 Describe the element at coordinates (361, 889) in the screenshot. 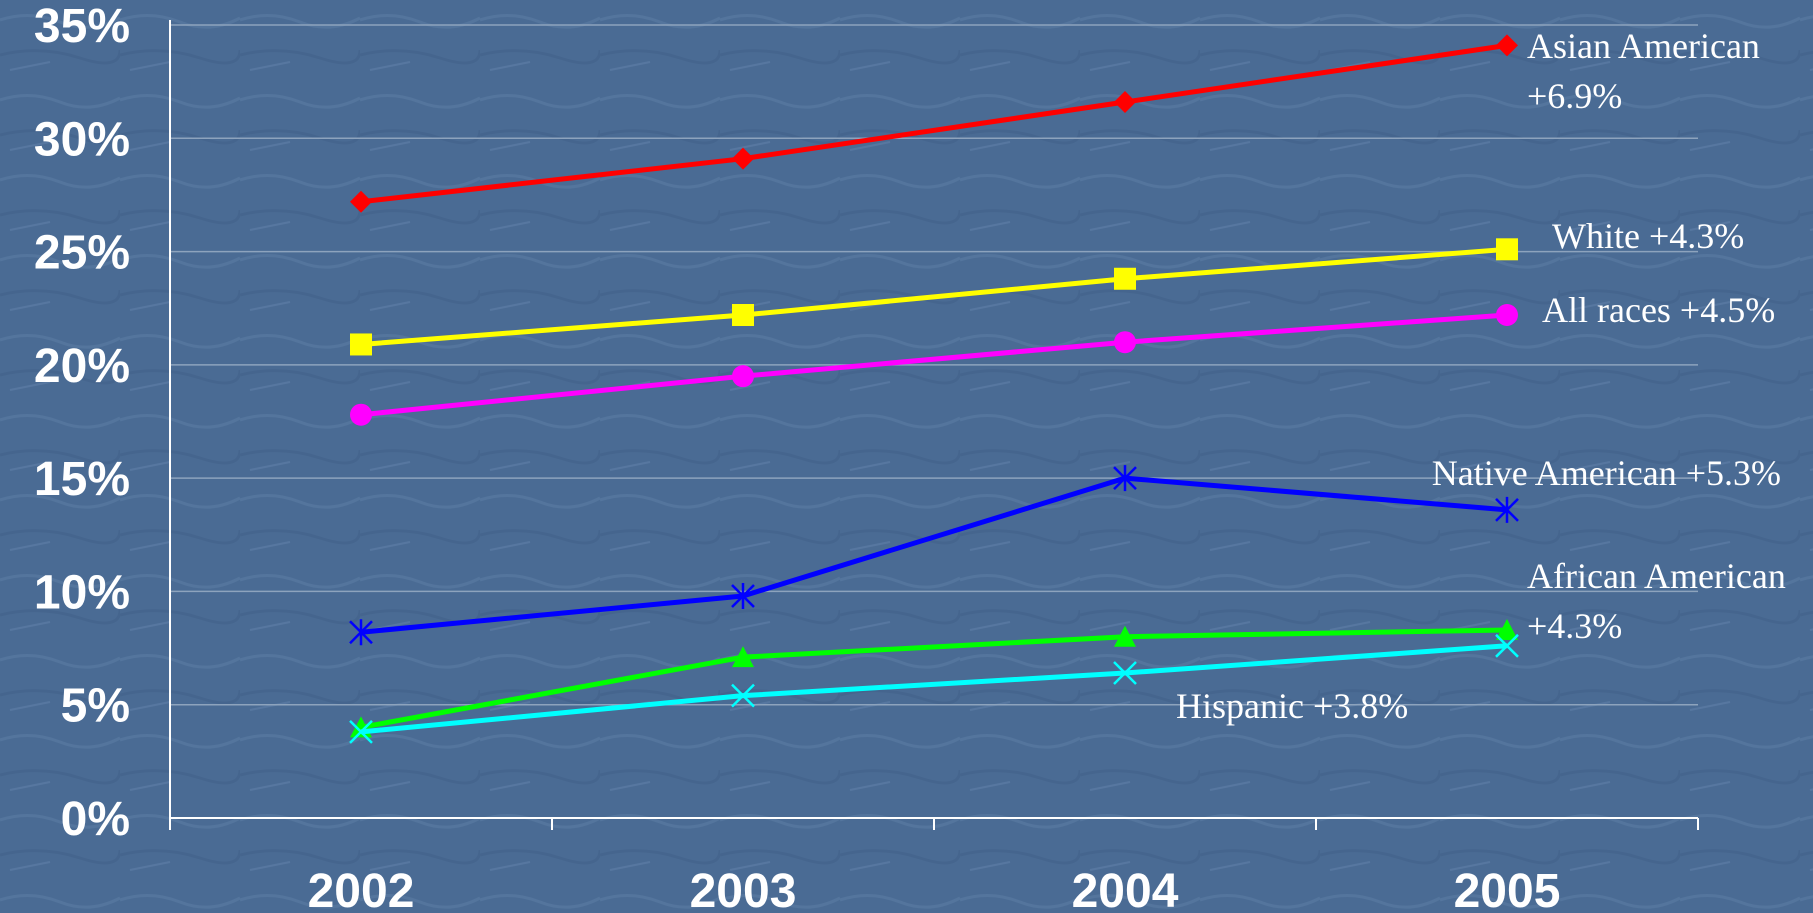

I see `x-tick-label: 2002` at that location.